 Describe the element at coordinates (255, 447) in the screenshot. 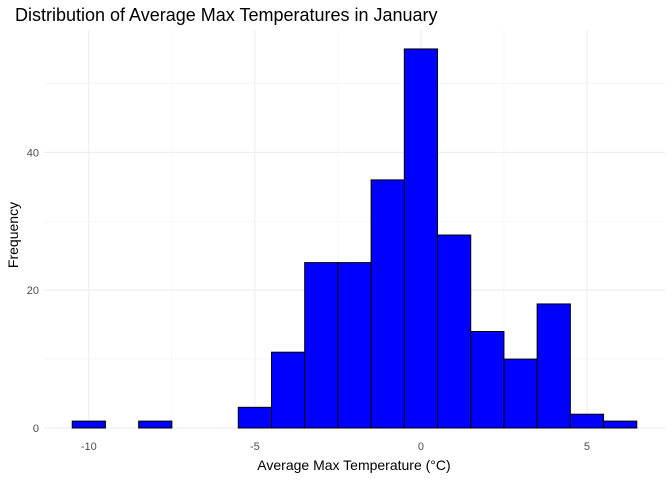

I see `x-tick-label: -5` at that location.